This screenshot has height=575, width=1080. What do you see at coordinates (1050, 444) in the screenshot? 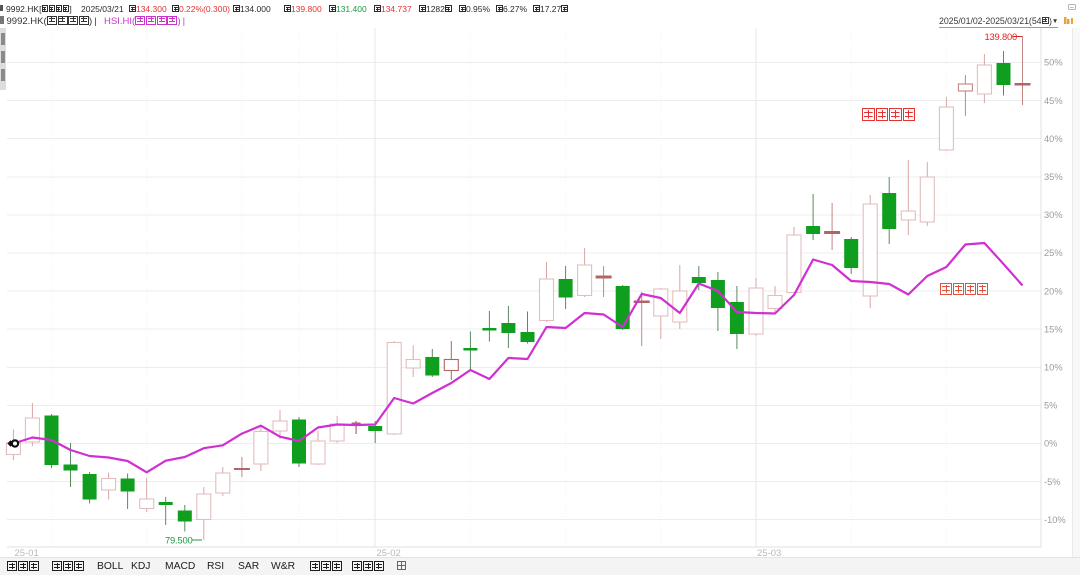
I see `svg-text: 0%` at bounding box center [1050, 444].